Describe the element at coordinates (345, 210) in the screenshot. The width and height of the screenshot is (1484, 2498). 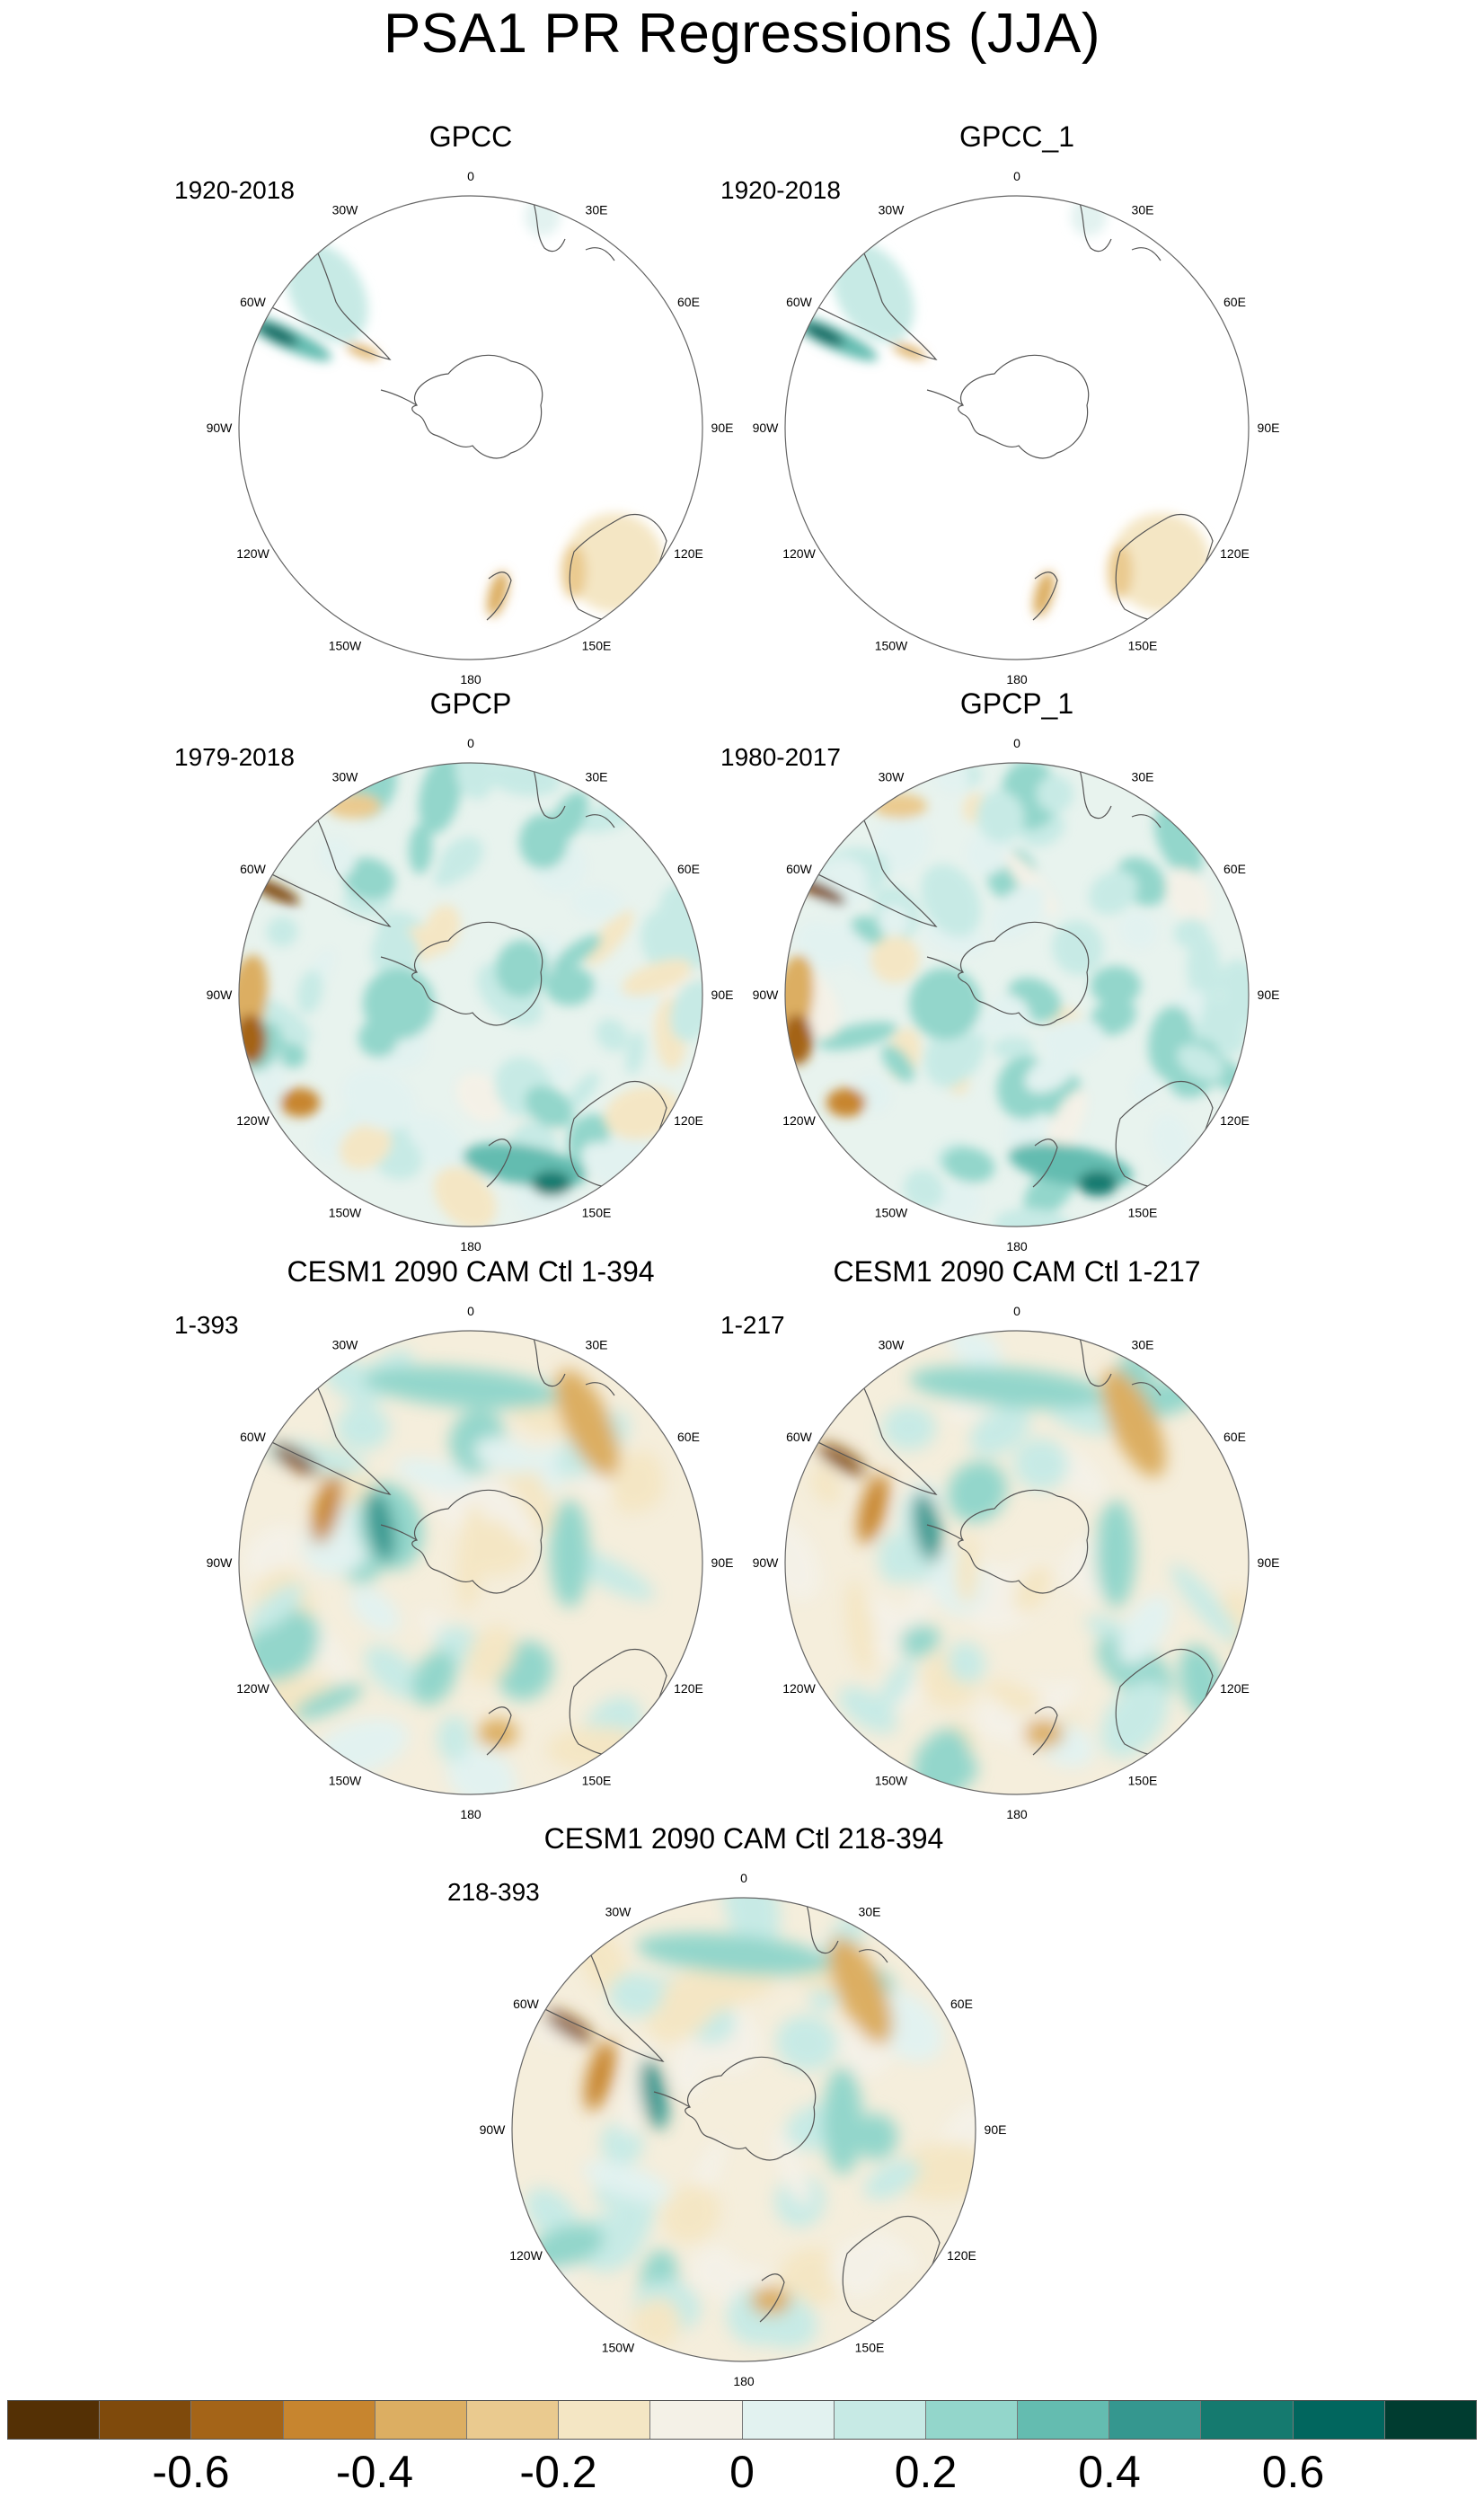
I see `longitude-label: 30W` at that location.